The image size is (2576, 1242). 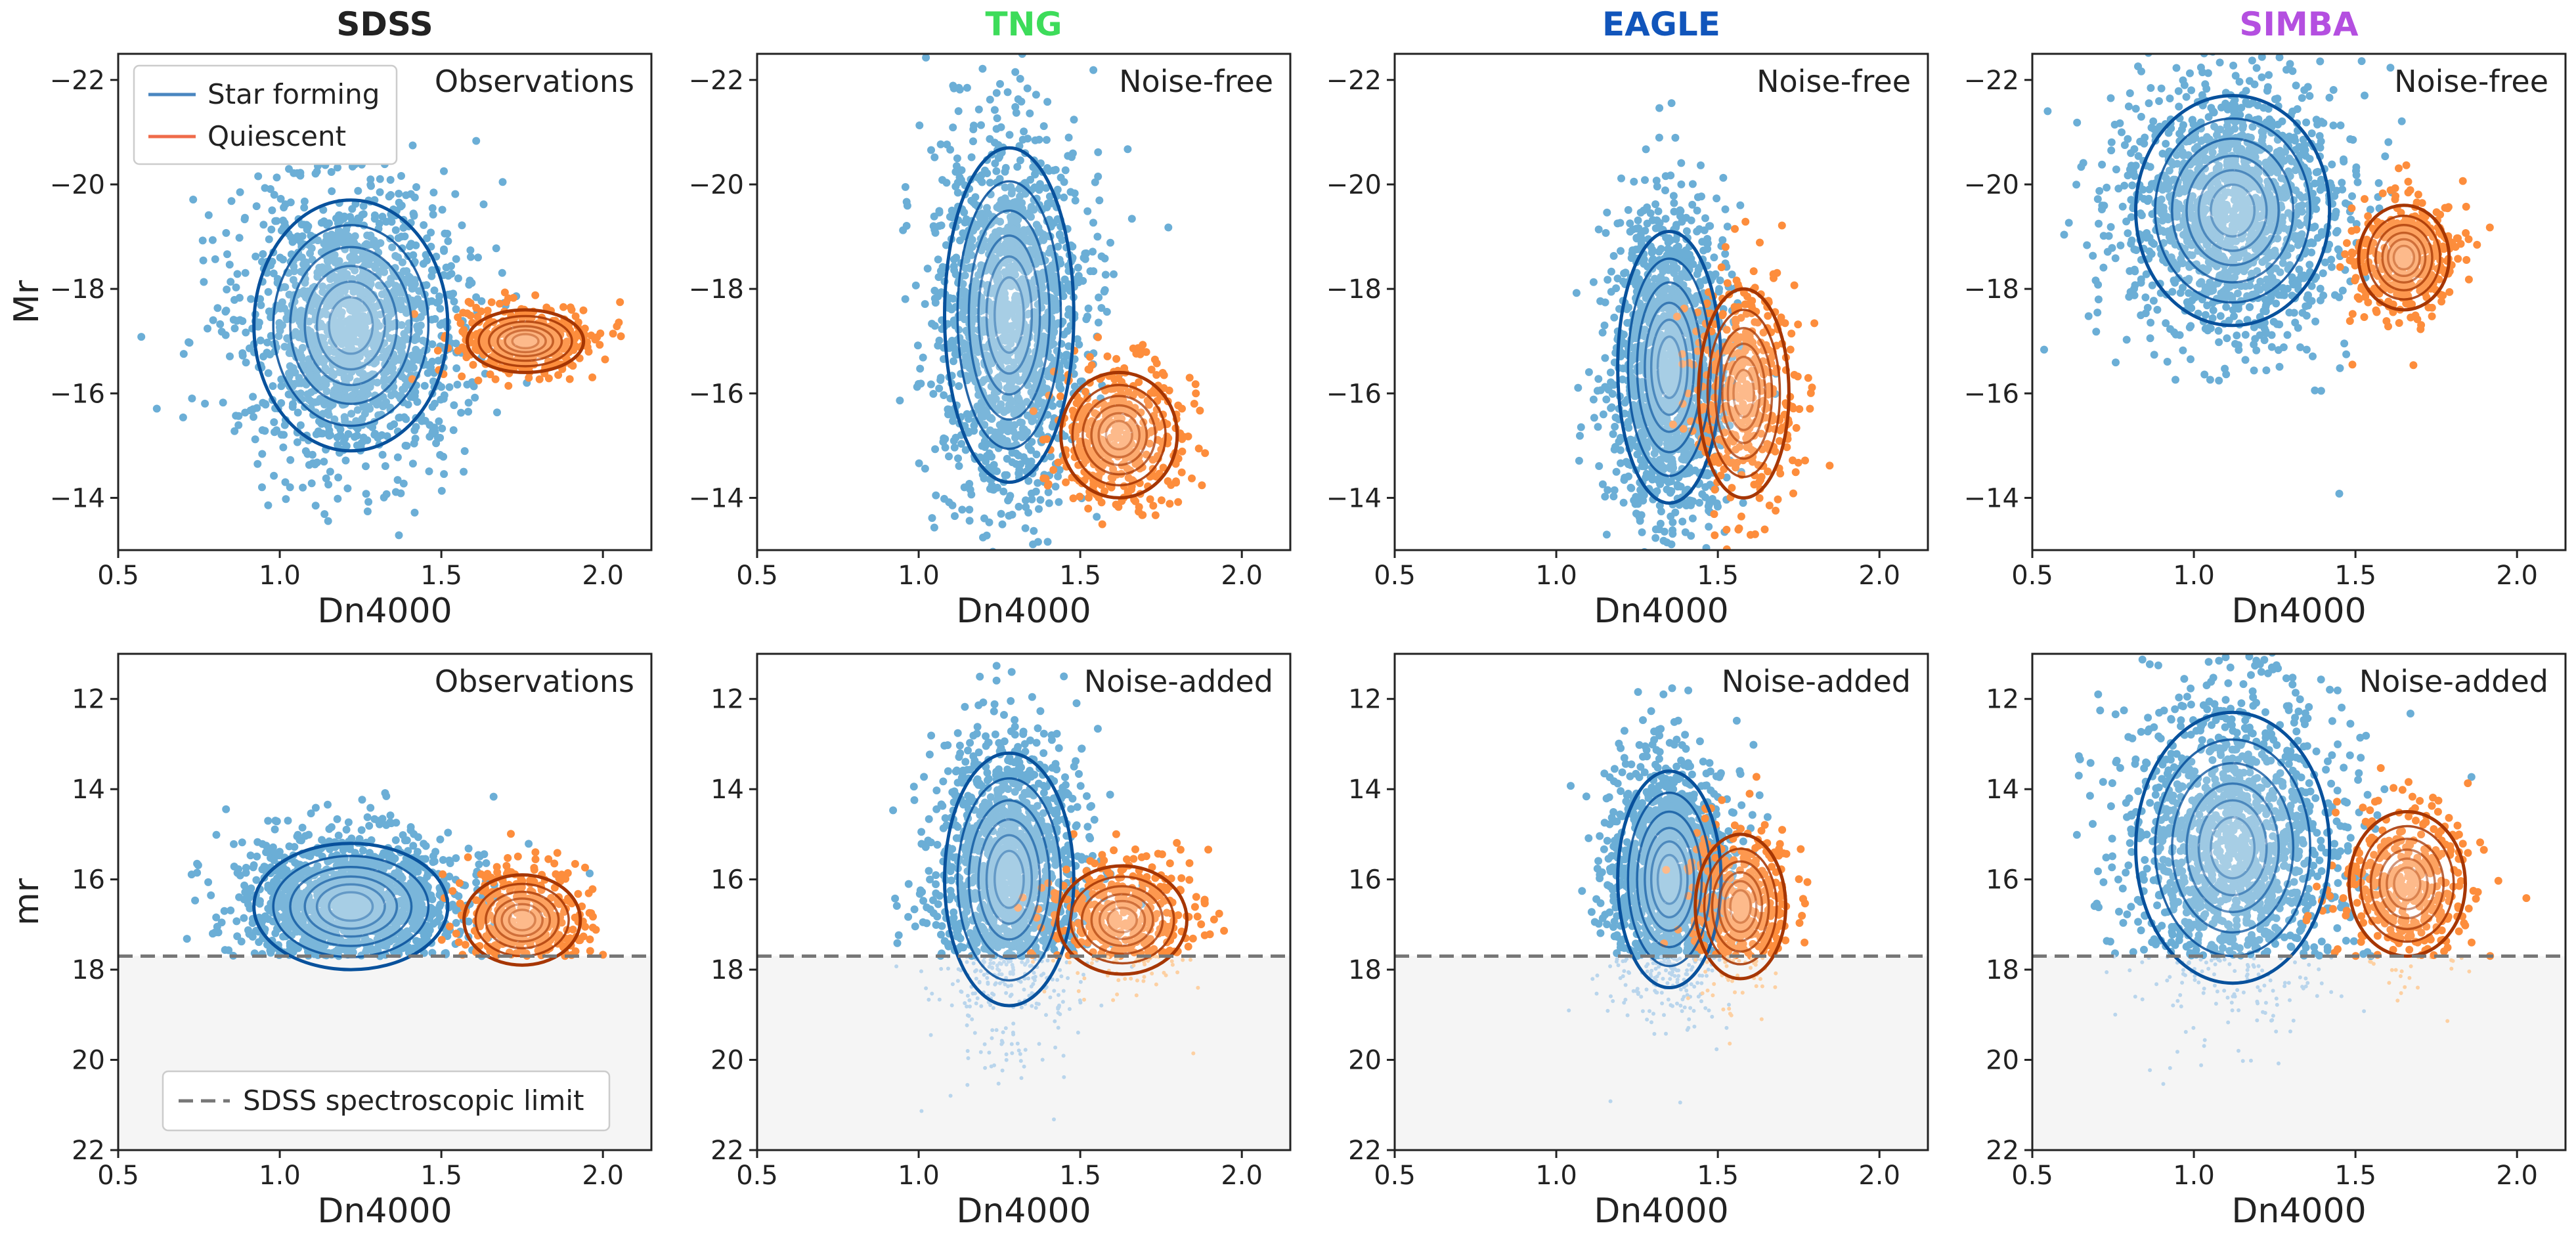 I want to click on q-contour, so click(x=525, y=342).